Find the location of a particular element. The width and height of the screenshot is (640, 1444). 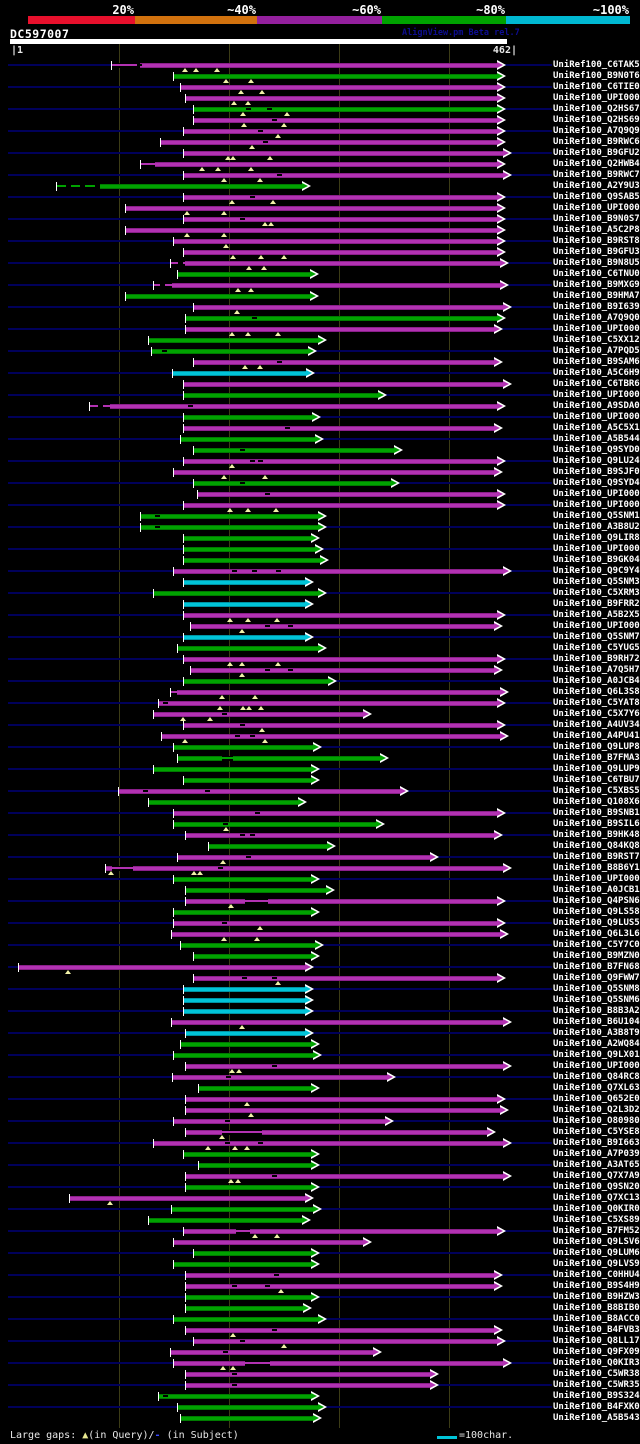

hit-label: UniRef100_C6TBR6 is located at coordinates (596, 384).